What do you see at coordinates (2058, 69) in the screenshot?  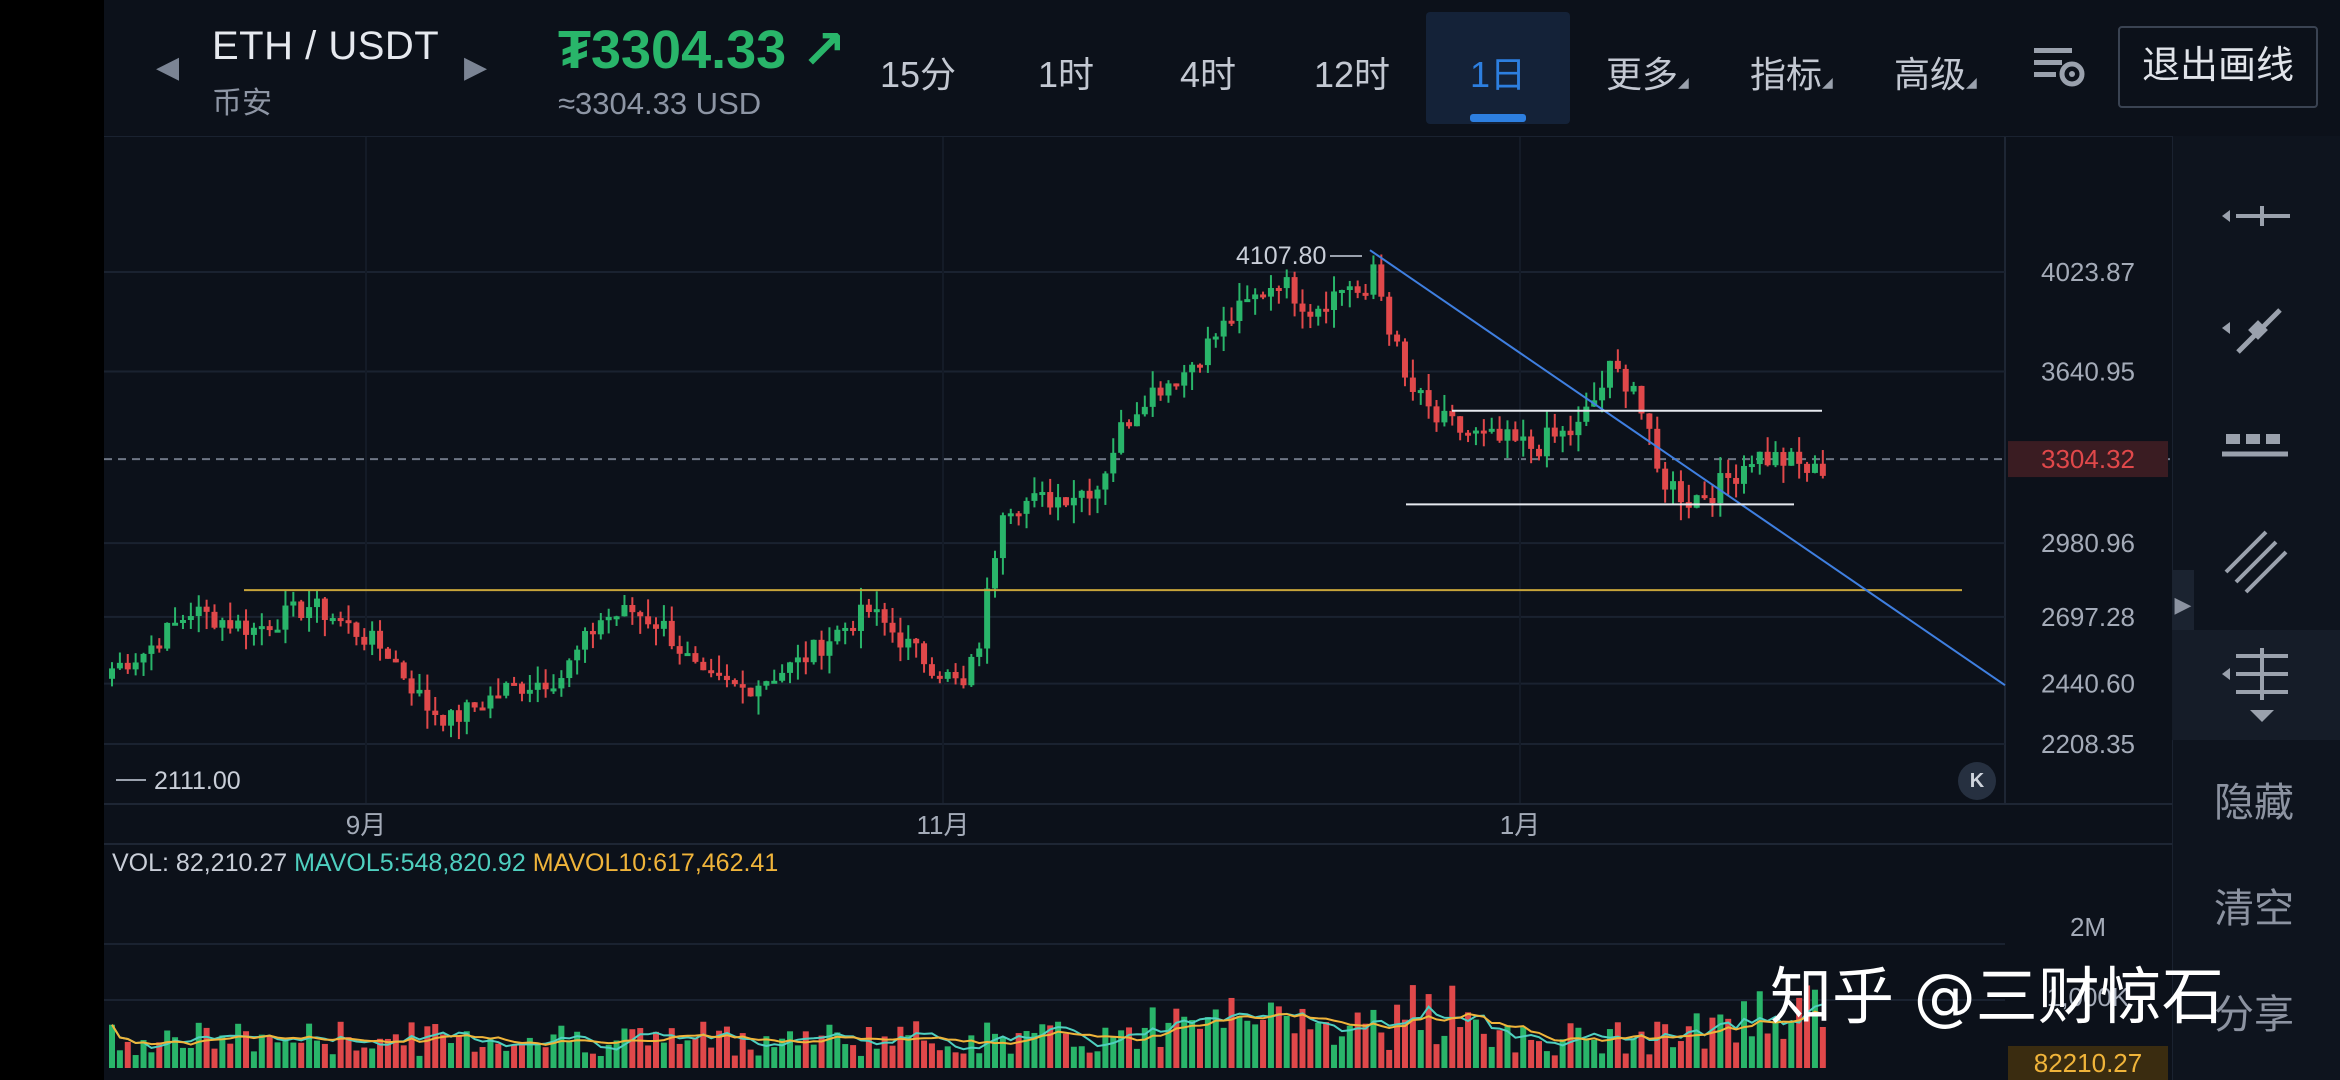 I see `settings-list-icon` at bounding box center [2058, 69].